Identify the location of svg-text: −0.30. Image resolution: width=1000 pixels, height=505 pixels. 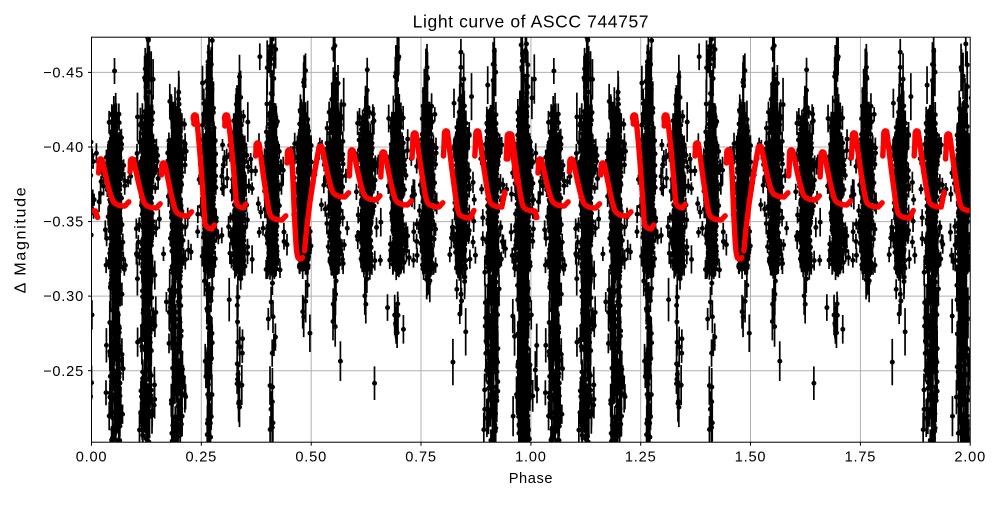
(63, 297).